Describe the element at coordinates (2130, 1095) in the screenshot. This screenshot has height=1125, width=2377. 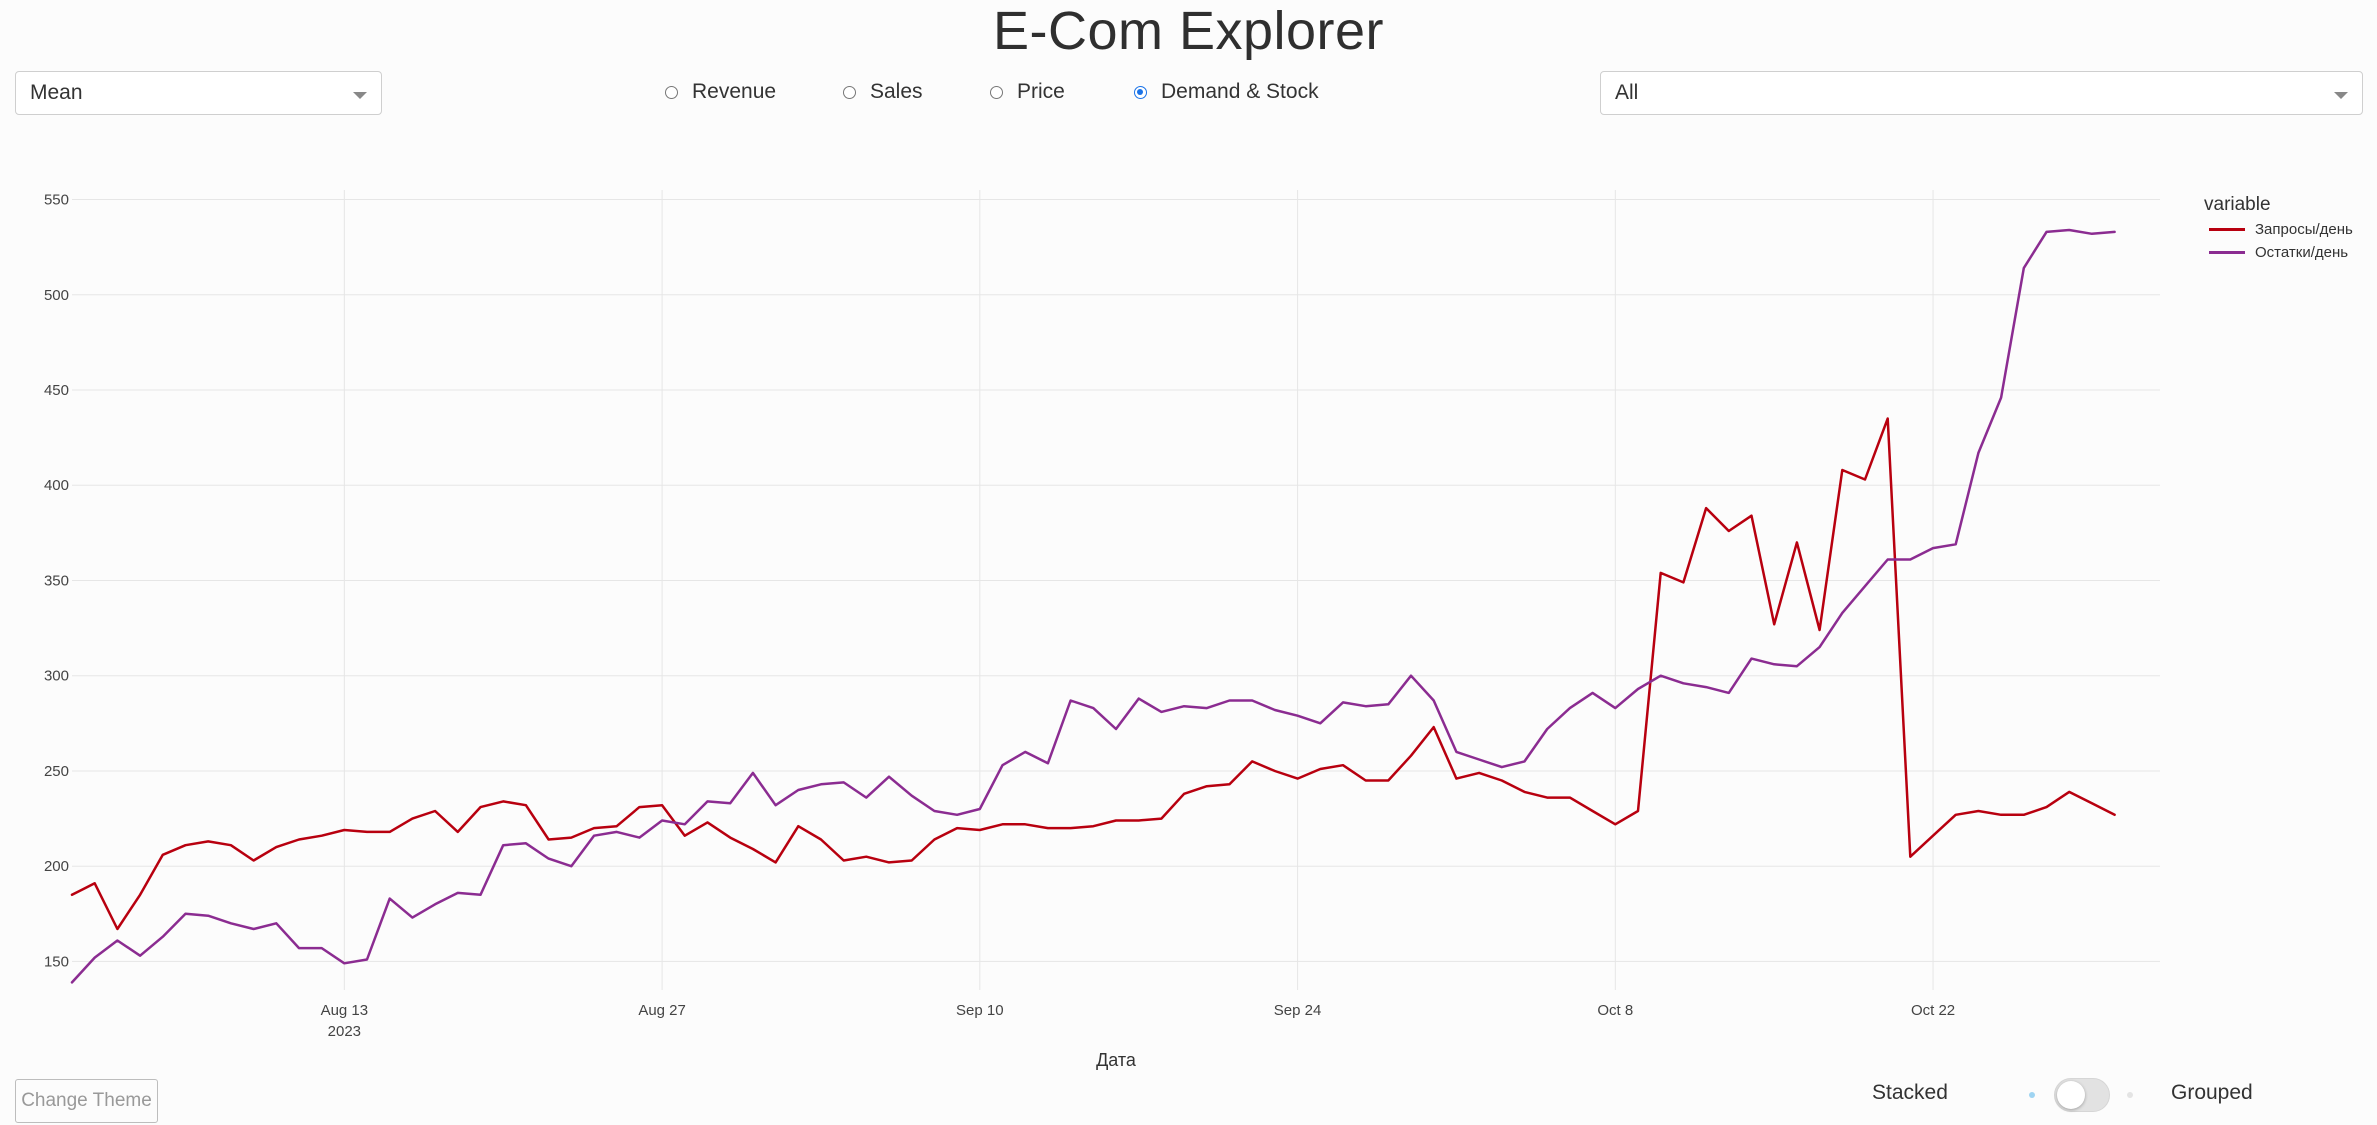
I see `grouped-indicator-icon` at that location.